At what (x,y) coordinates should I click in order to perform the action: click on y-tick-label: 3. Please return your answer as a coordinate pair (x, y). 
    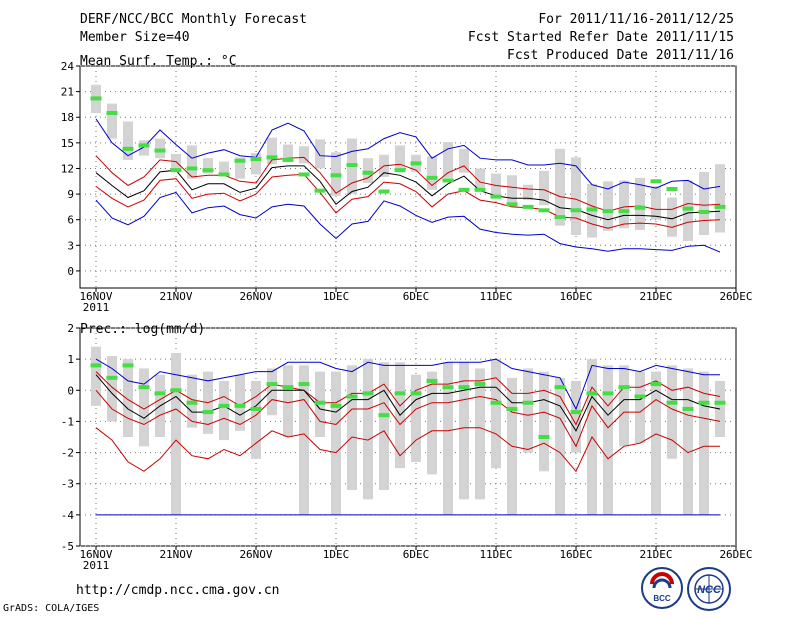
    Looking at the image, I should click on (70, 245).